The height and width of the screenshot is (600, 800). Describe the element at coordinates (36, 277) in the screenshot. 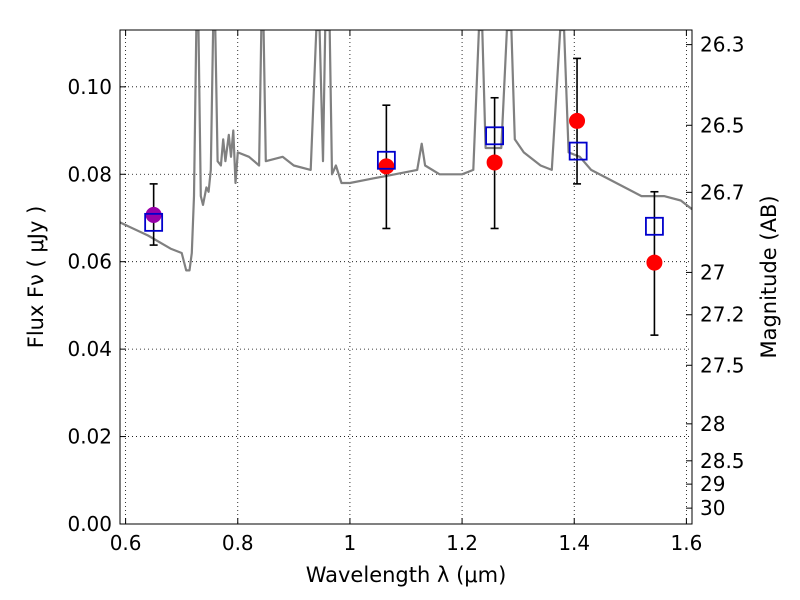

I see `y-axis-label: Flux Fν ( μJy )` at that location.